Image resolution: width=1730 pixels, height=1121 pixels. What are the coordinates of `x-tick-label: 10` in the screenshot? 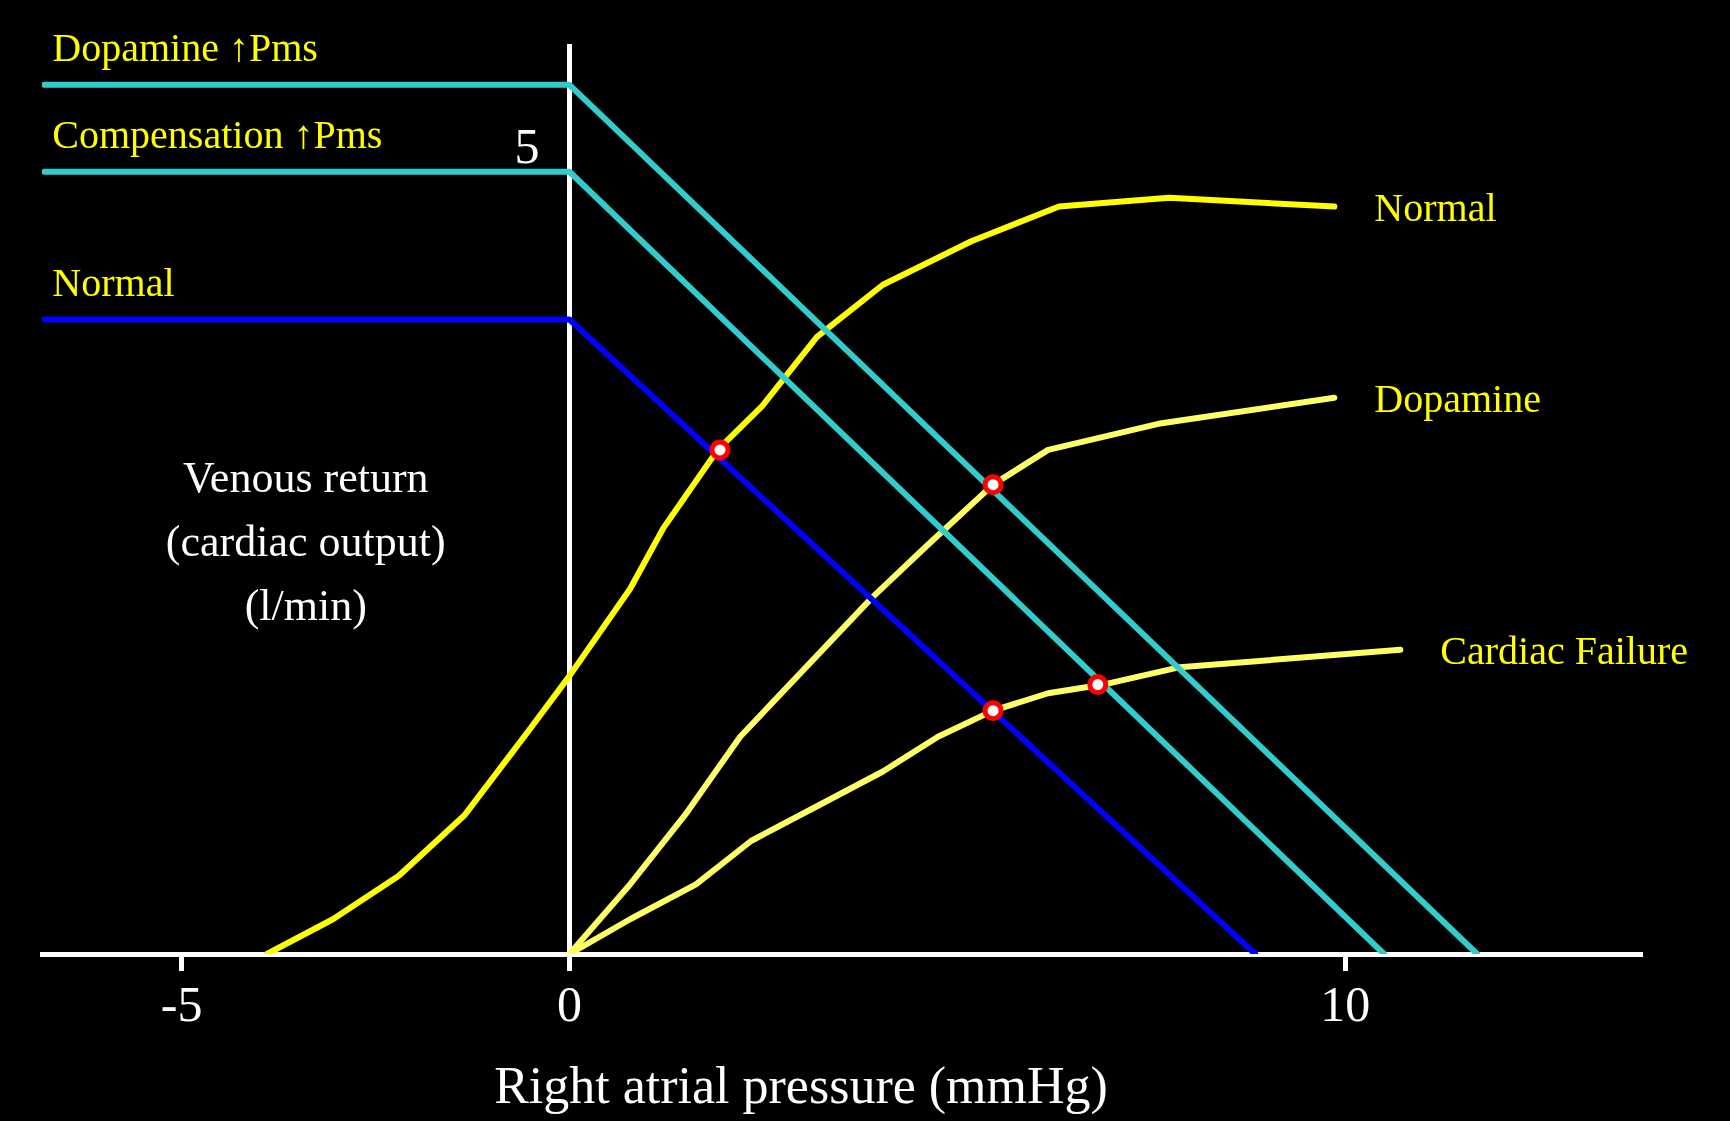 It's located at (1345, 1004).